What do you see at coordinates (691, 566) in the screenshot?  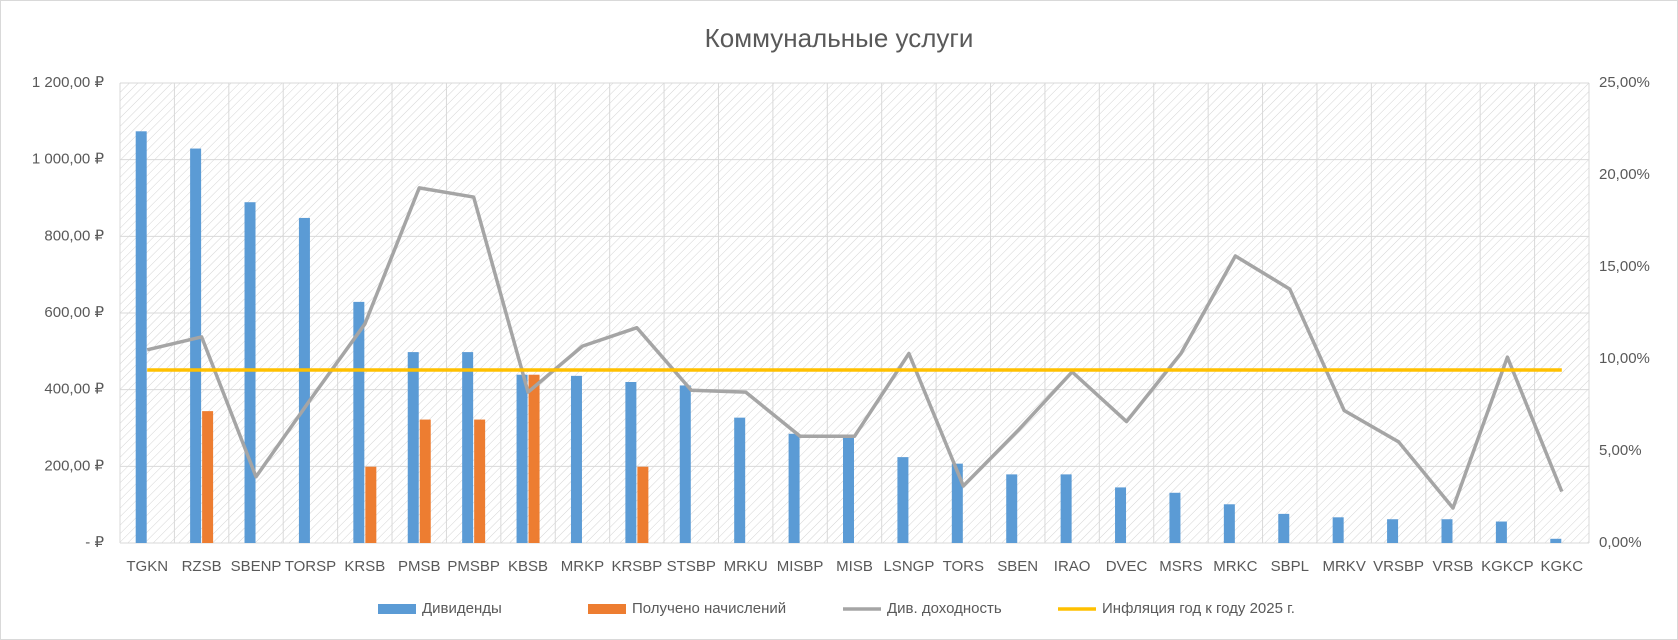 I see `x-tick-label: STSBP` at bounding box center [691, 566].